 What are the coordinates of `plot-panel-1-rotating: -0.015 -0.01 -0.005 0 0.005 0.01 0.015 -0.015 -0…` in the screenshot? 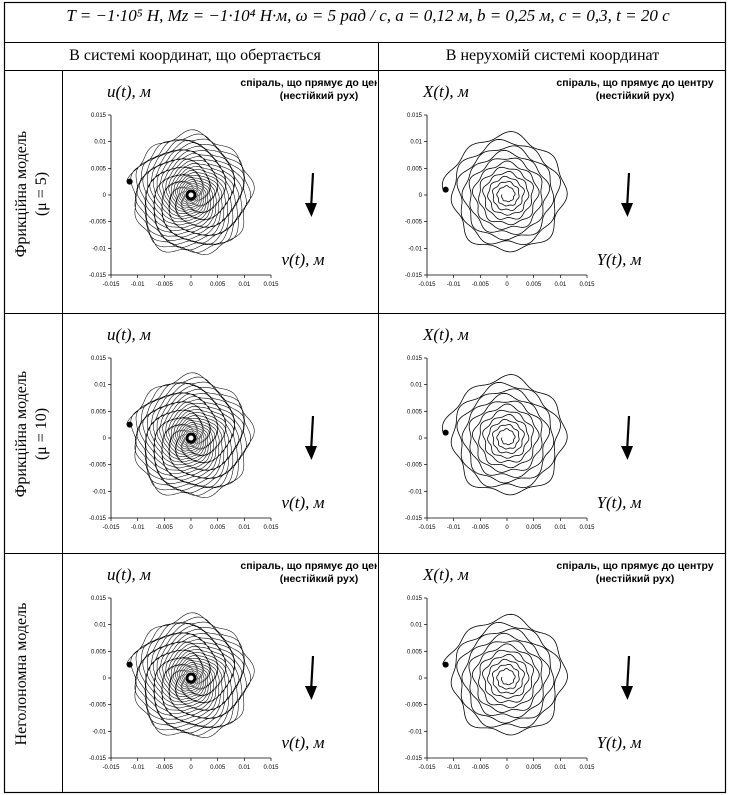 It's located at (233, 182).